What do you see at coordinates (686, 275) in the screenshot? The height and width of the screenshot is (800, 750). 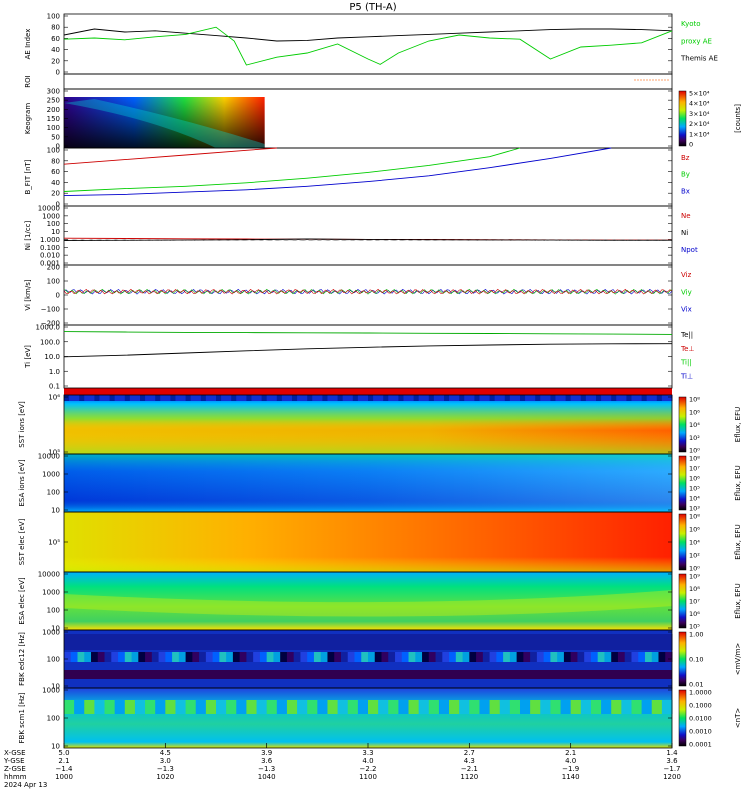 I see `legend-vi-0: Viz` at bounding box center [686, 275].